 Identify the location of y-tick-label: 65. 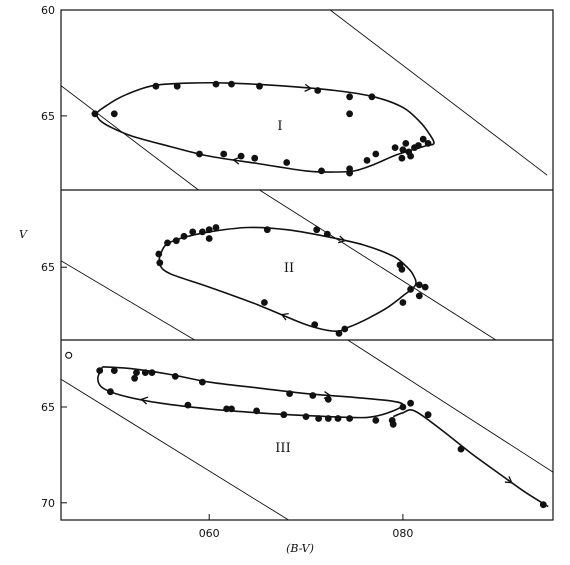
(48, 267).